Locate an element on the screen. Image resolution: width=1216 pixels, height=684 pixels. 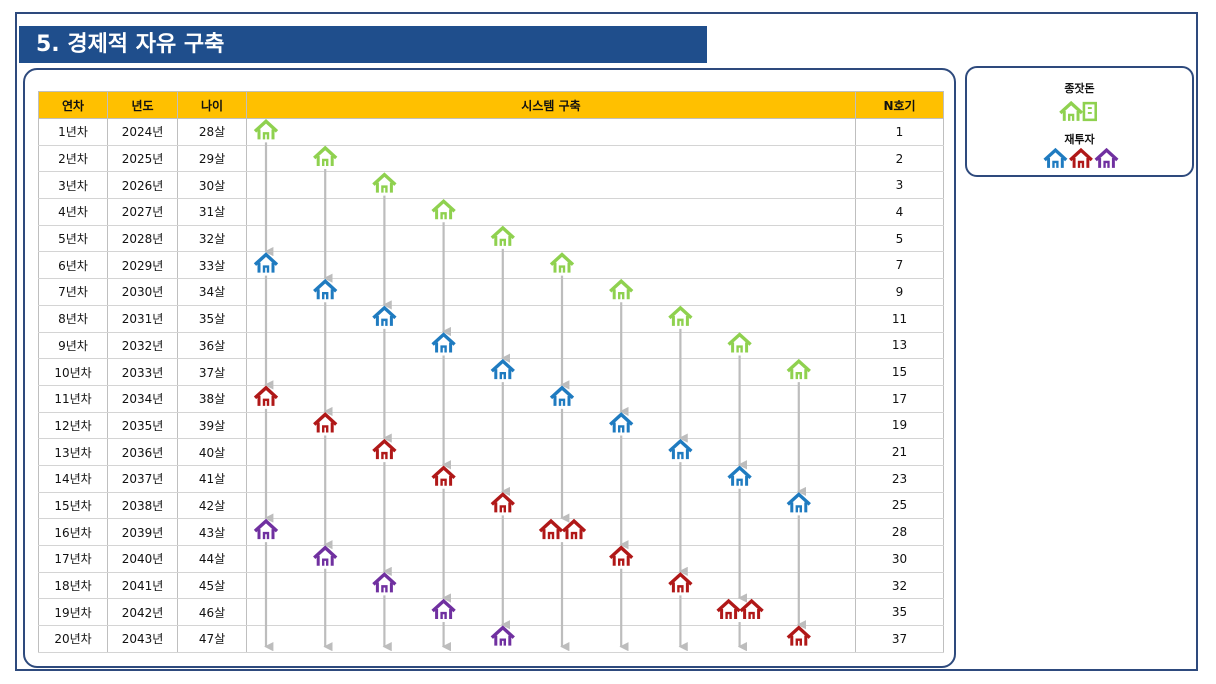
year-no-cell: 10년차 is located at coordinates (73, 372).